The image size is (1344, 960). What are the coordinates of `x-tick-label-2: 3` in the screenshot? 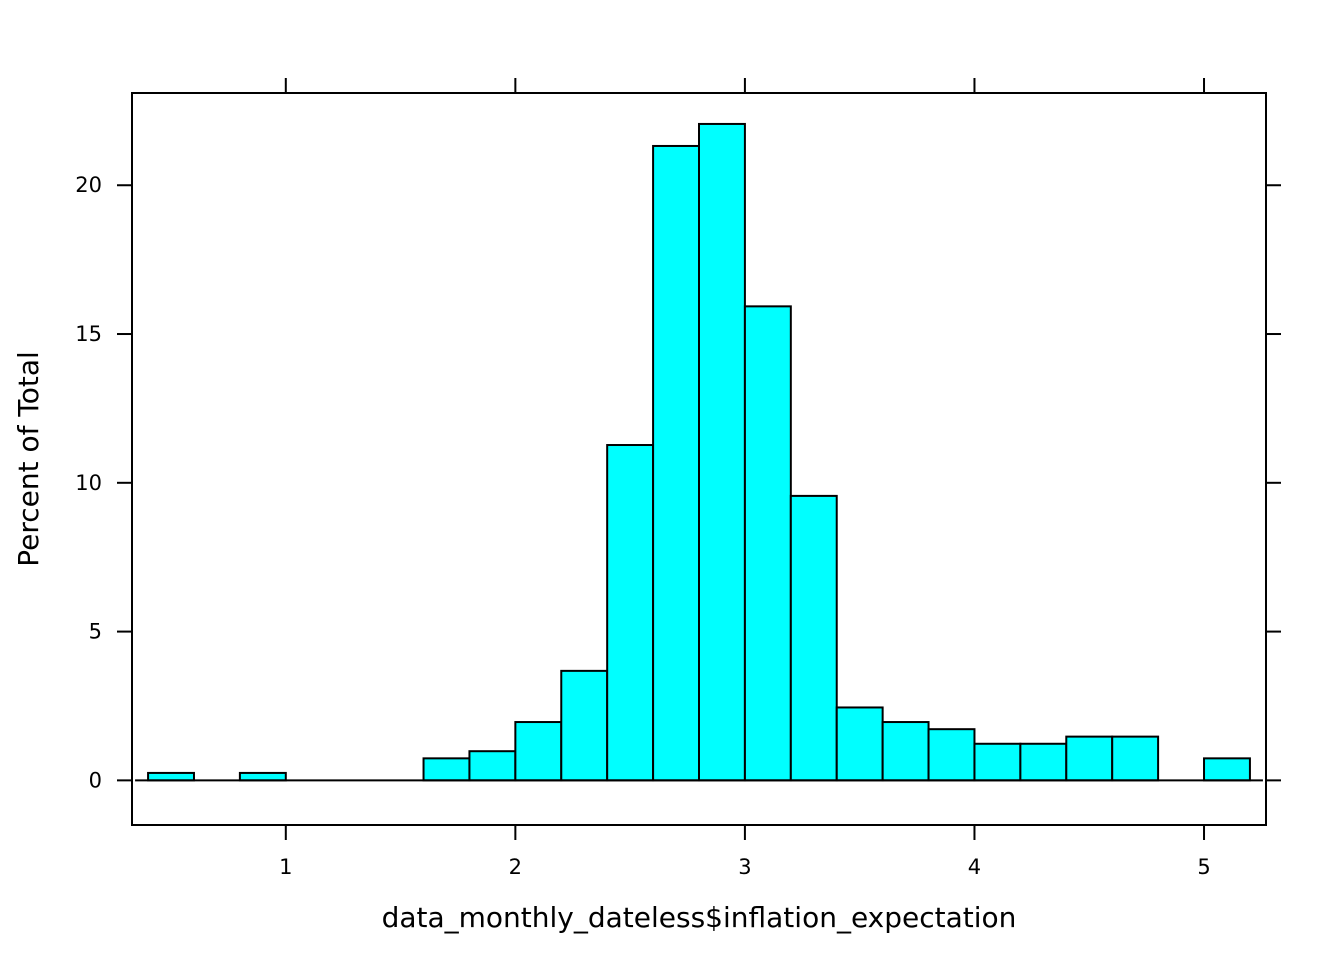 It's located at (744, 867).